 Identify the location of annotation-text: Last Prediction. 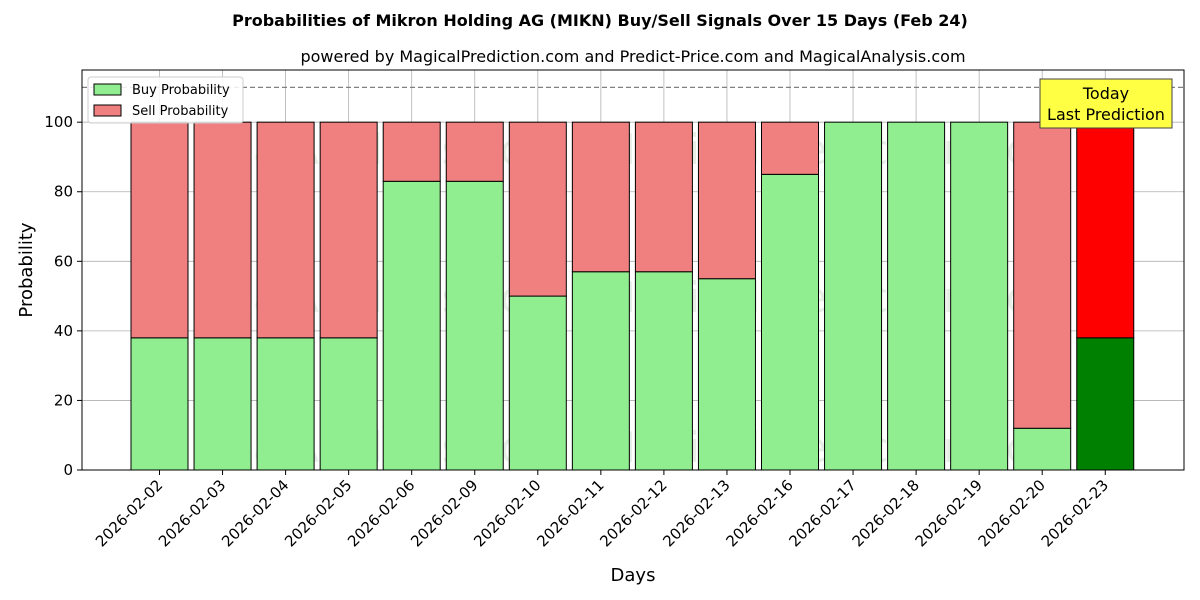
(1106, 114).